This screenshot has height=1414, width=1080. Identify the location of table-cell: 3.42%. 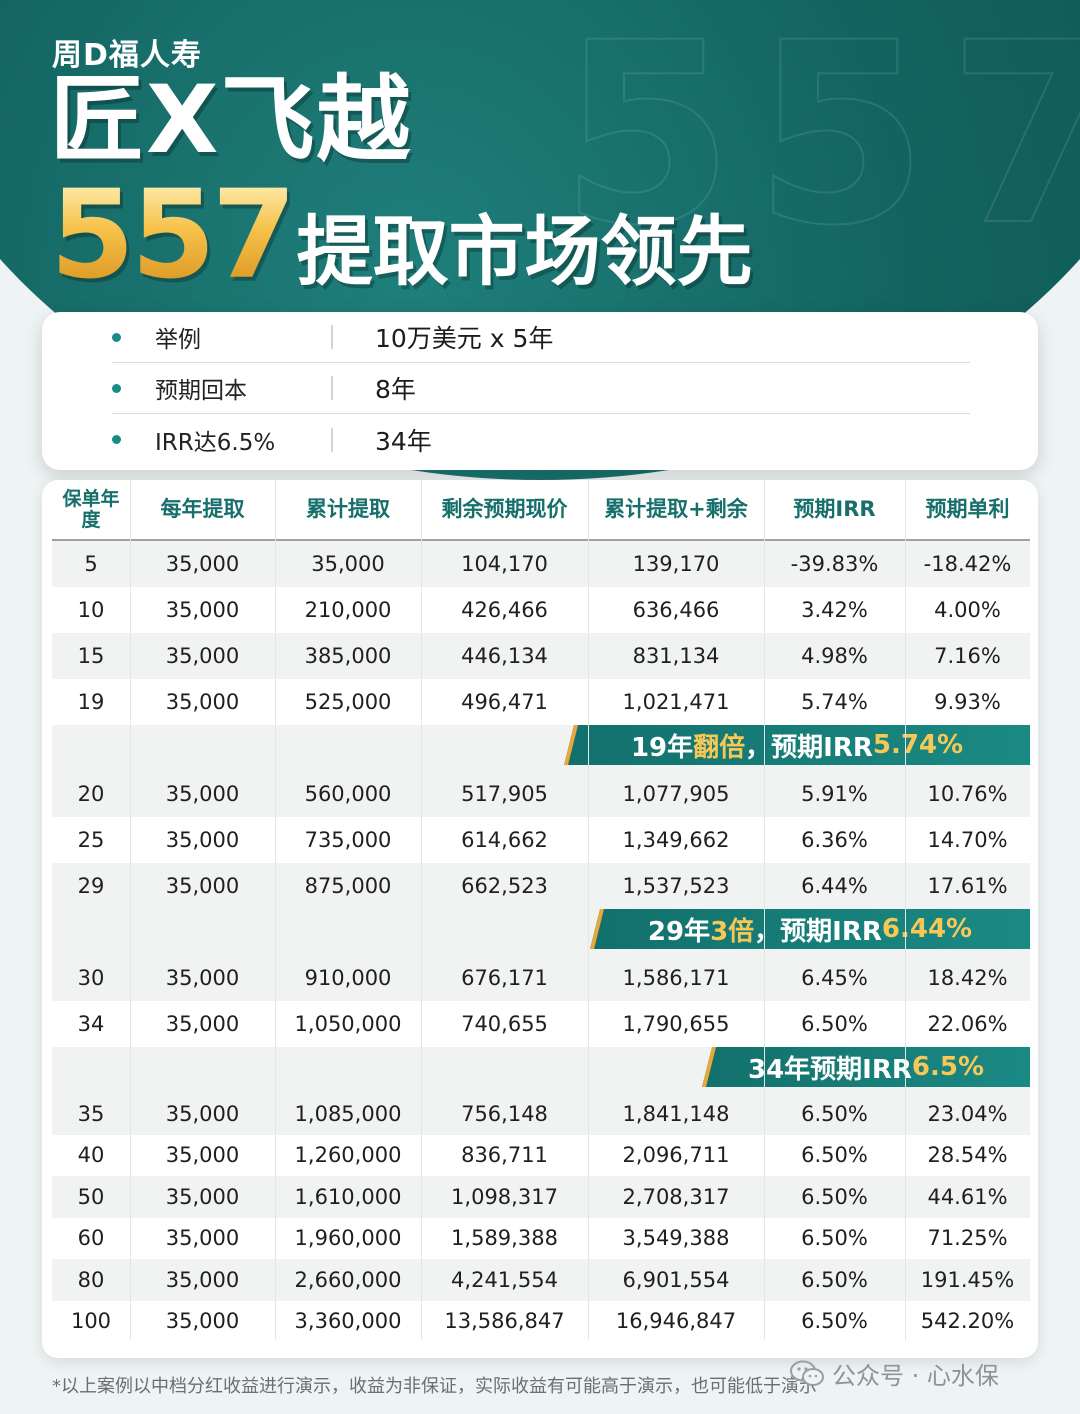
(834, 610).